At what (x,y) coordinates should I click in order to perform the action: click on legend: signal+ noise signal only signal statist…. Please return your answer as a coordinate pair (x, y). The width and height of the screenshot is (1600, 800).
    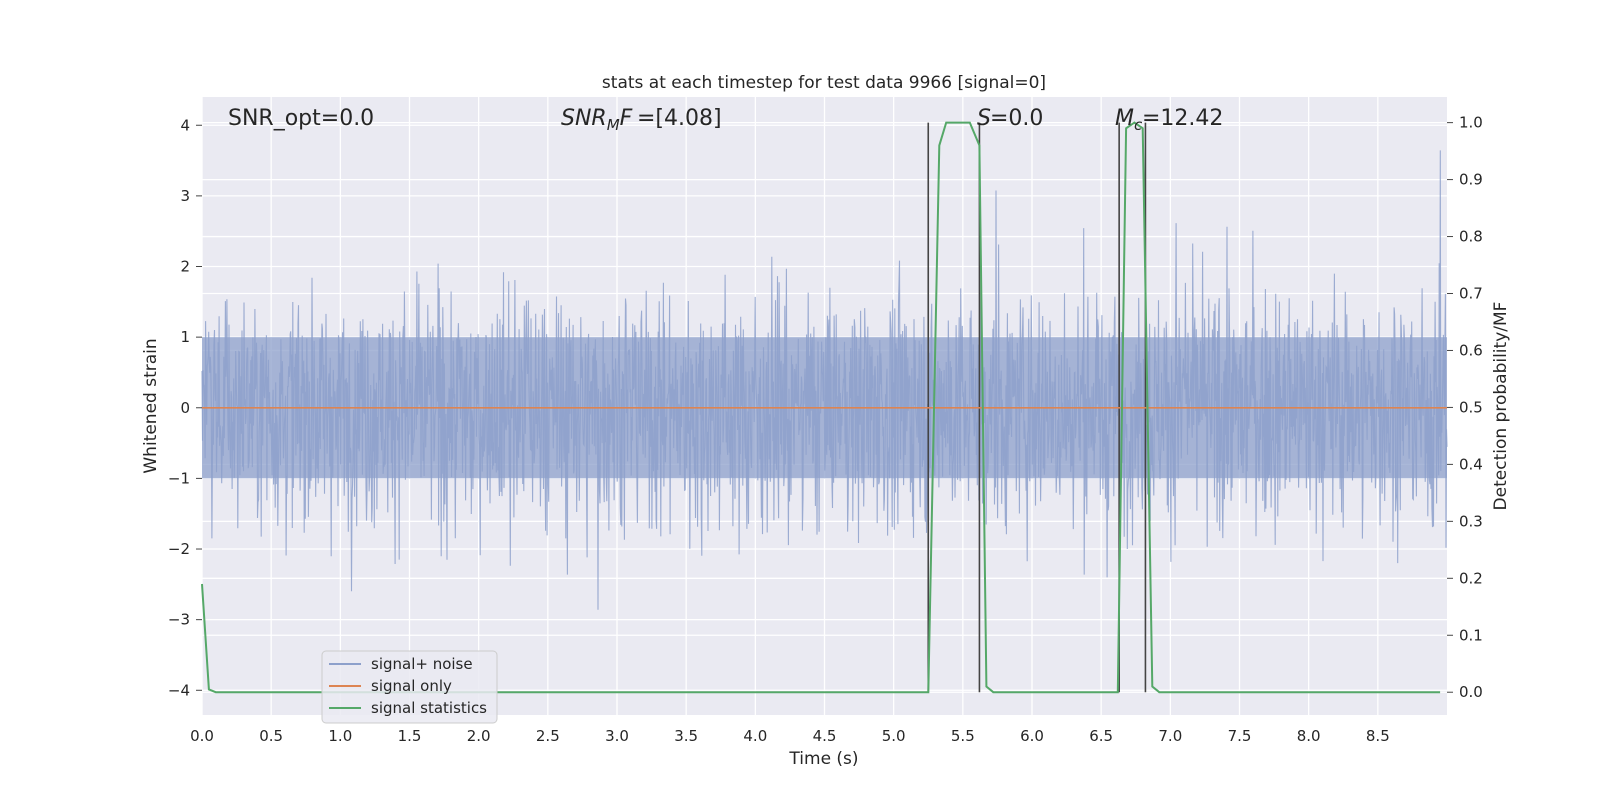
    Looking at the image, I should click on (409, 687).